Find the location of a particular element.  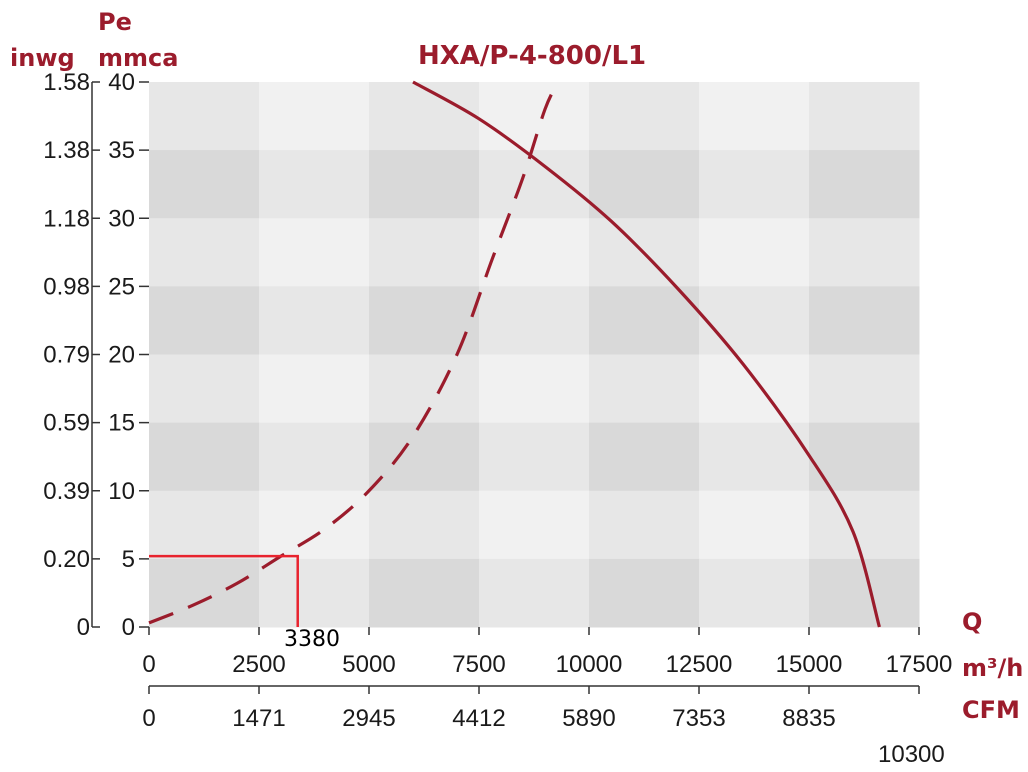

y-secondary-tick-label: 0.79 is located at coordinates (66, 355).